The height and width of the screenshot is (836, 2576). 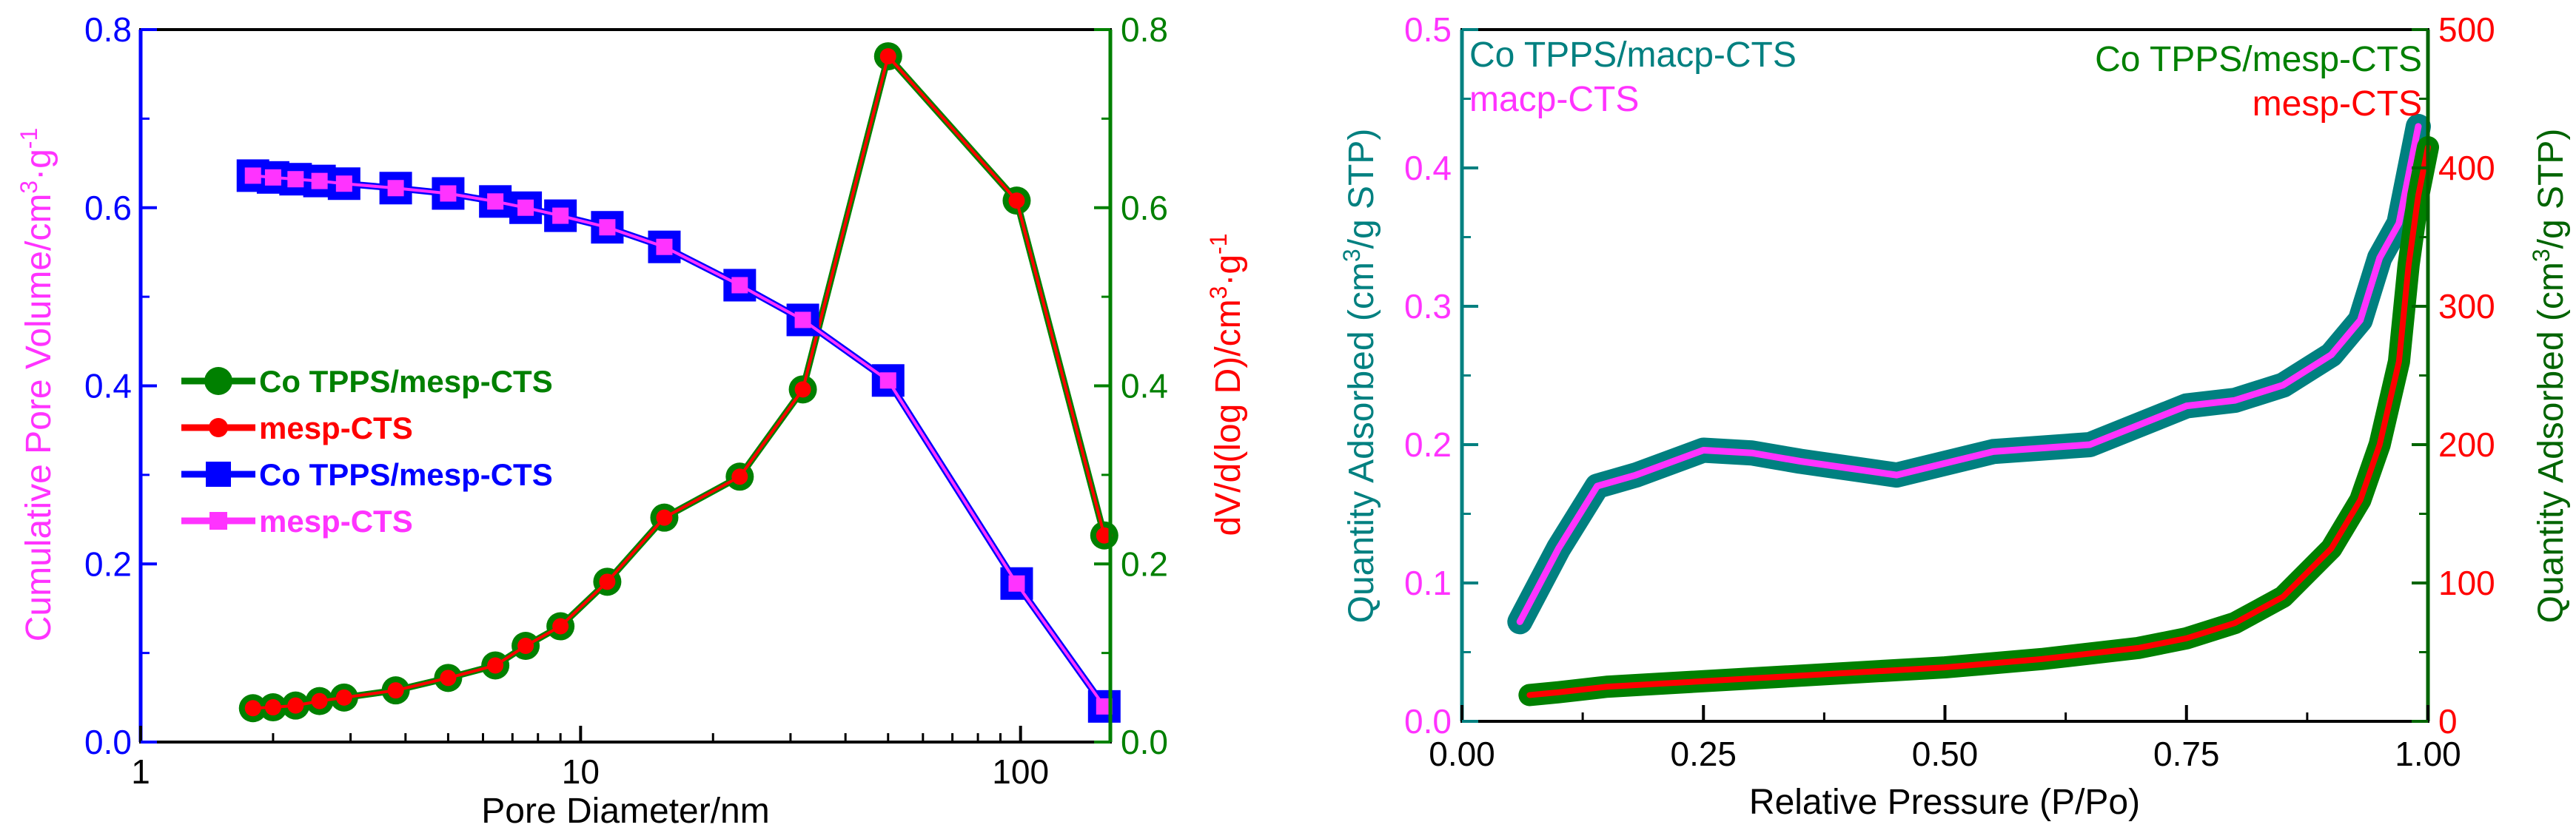 What do you see at coordinates (1144, 564) in the screenshot?
I see `right-y-tick-label: 0.2` at bounding box center [1144, 564].